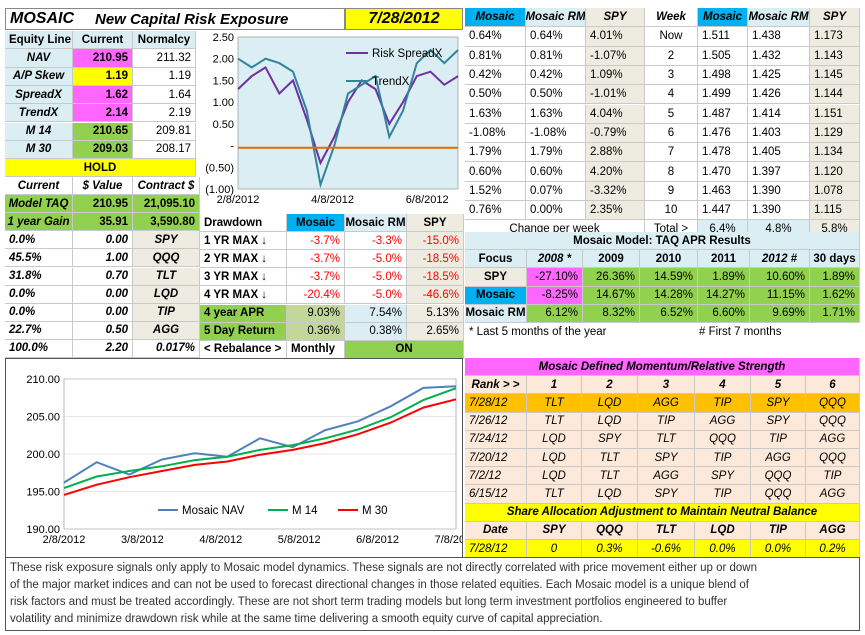 The width and height of the screenshot is (865, 635). Describe the element at coordinates (669, 259) in the screenshot. I see `column-header: 2010` at that location.